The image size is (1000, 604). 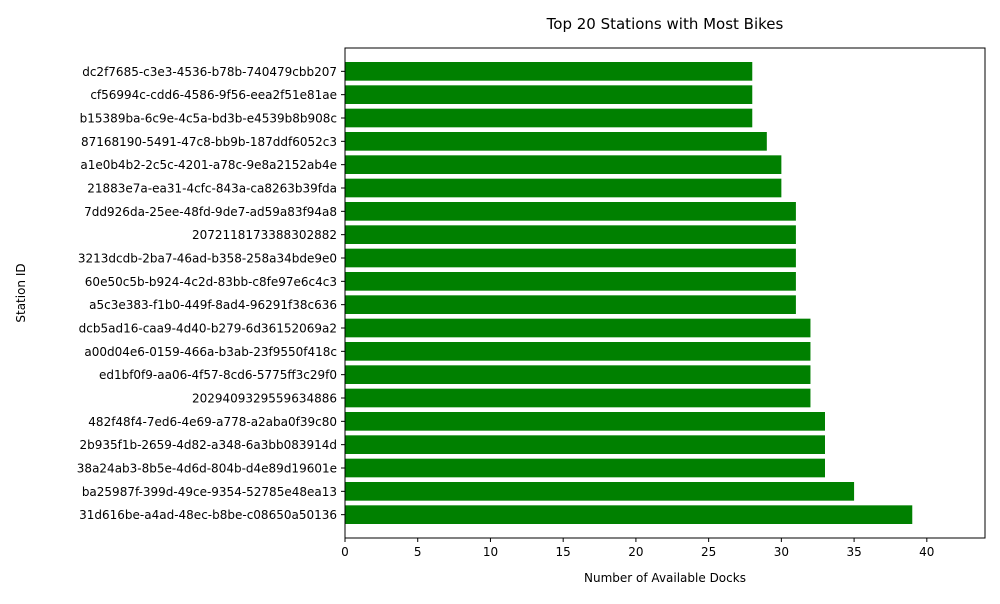 I want to click on y-tick-label: ed1bf0f9-aa06-4f57-8cd6-5775ff3c29f0, so click(x=218, y=375).